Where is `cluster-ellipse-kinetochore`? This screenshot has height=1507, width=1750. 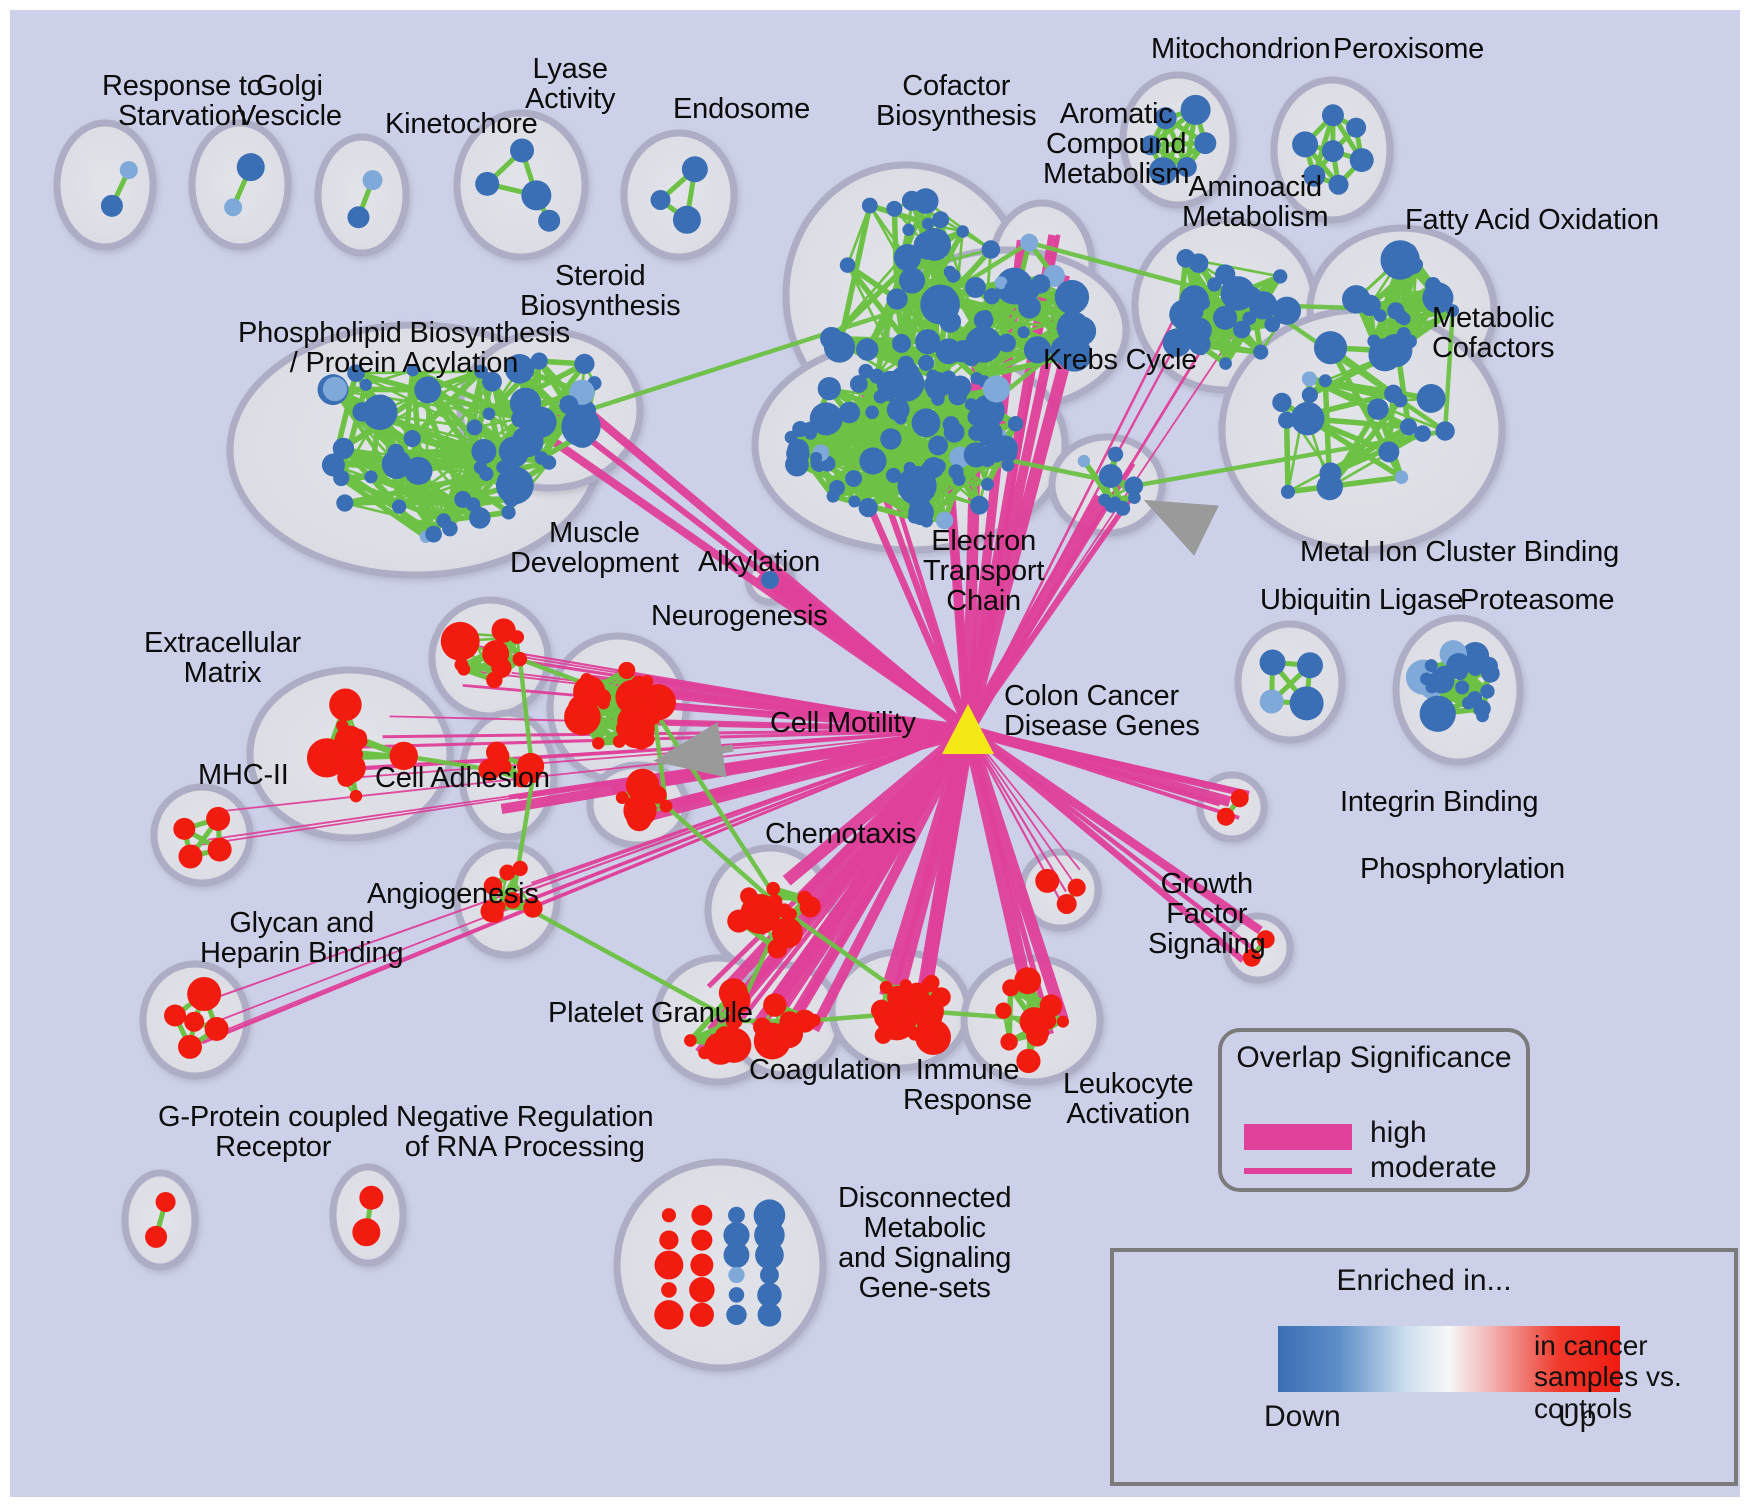 cluster-ellipse-kinetochore is located at coordinates (362, 195).